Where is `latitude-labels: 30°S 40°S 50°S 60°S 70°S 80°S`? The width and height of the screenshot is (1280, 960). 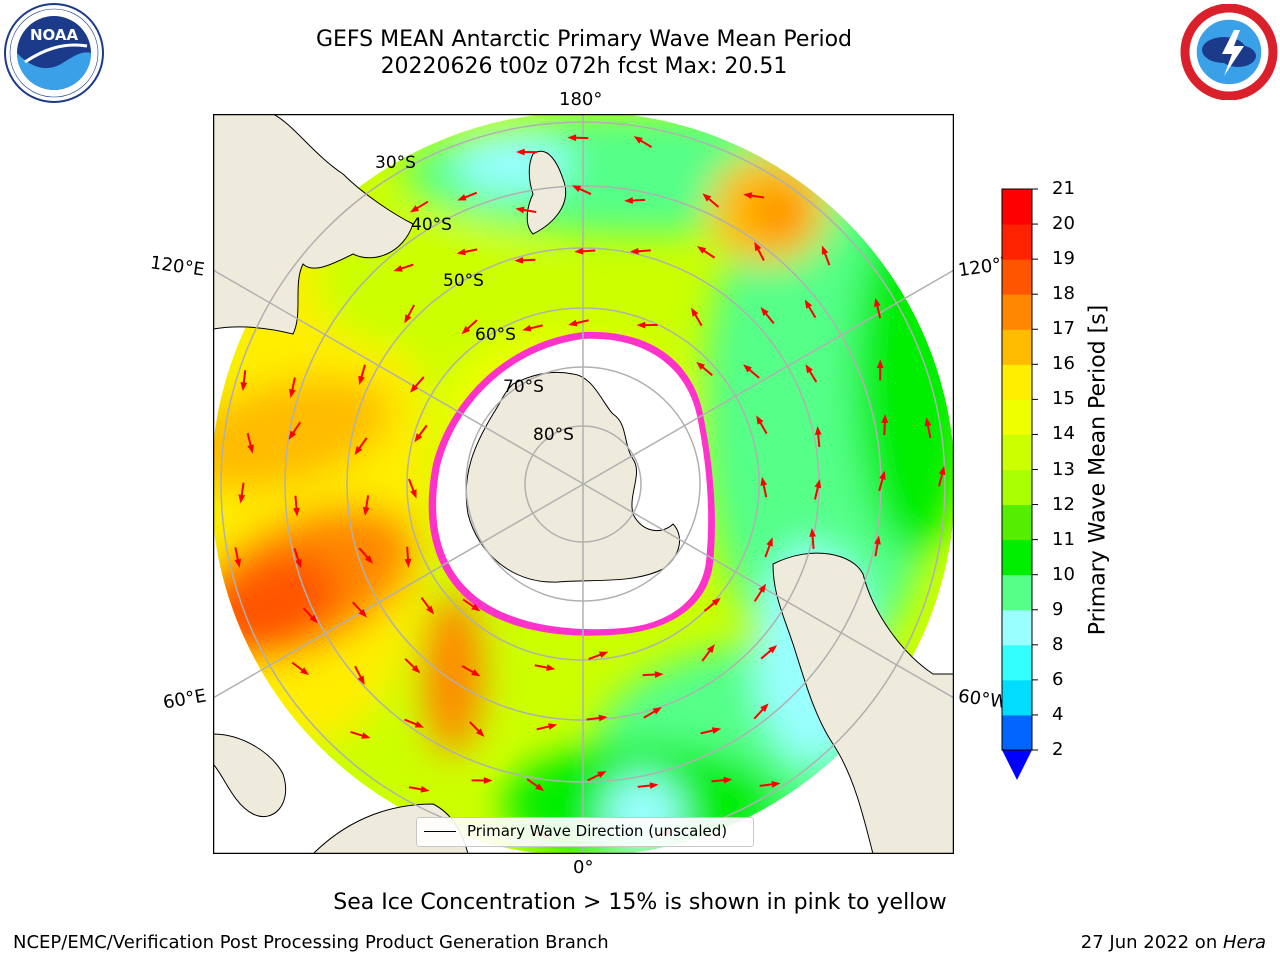
latitude-labels: 30°S 40°S 50°S 60°S 70°S 80°S is located at coordinates (474, 299).